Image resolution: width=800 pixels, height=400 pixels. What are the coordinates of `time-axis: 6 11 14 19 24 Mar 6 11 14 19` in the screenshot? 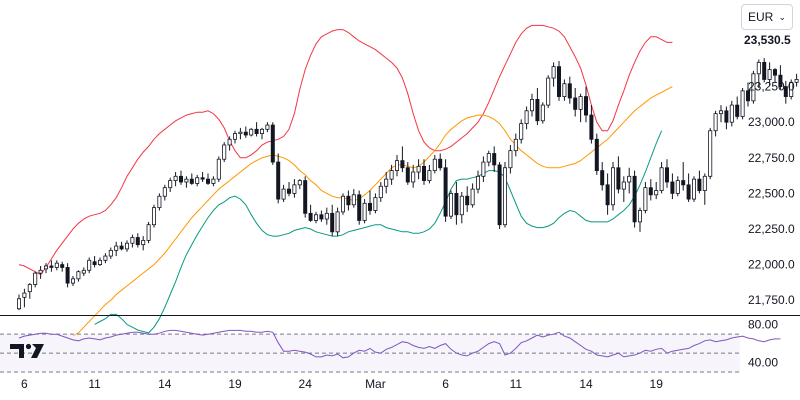 It's located at (342, 384).